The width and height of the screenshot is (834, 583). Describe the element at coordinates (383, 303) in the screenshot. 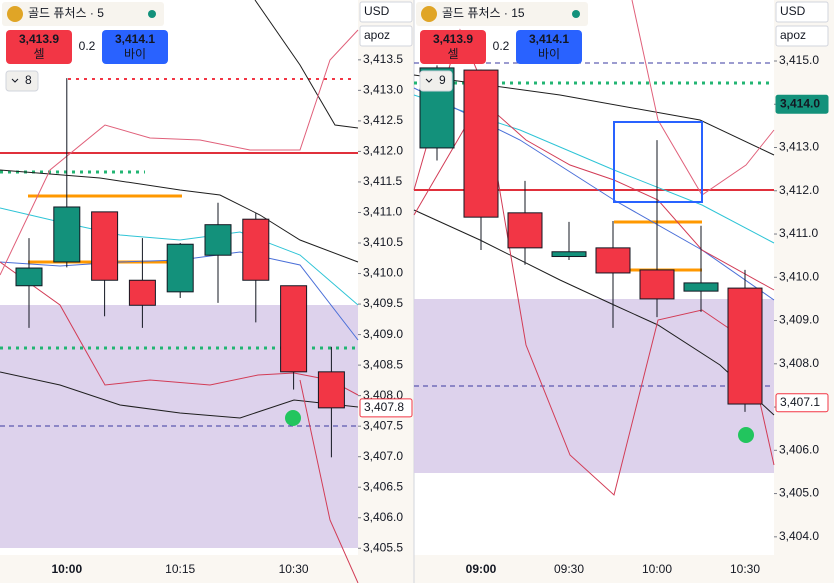

I see `y-tick-label: 3,409.5` at that location.